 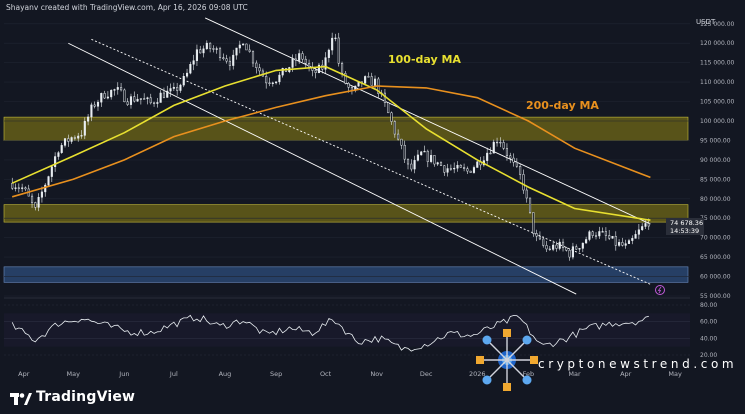 I want to click on y-tick-label-14: 55 000.00, so click(x=715, y=296).